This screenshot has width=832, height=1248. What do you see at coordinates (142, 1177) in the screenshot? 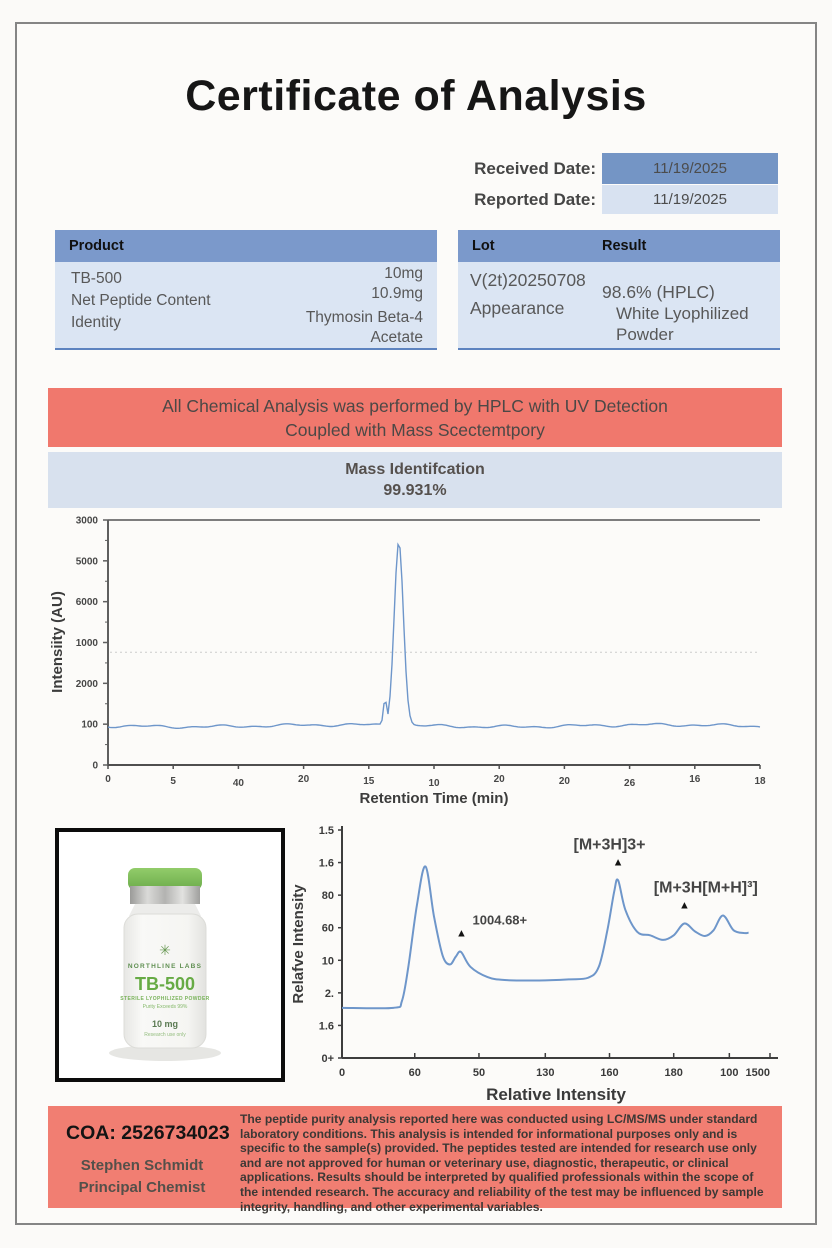
I see `signer-block: Stephen Schmidt Principal Chemist` at bounding box center [142, 1177].